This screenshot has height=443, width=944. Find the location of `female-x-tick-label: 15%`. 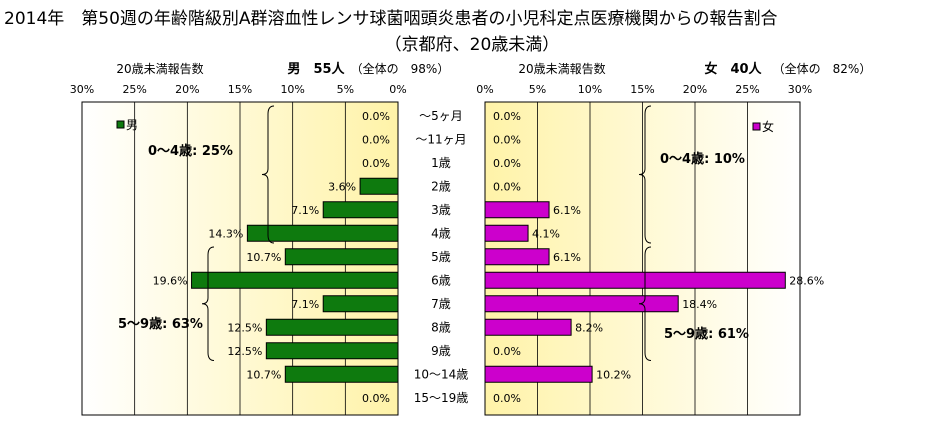

female-x-tick-label: 15% is located at coordinates (642, 89).